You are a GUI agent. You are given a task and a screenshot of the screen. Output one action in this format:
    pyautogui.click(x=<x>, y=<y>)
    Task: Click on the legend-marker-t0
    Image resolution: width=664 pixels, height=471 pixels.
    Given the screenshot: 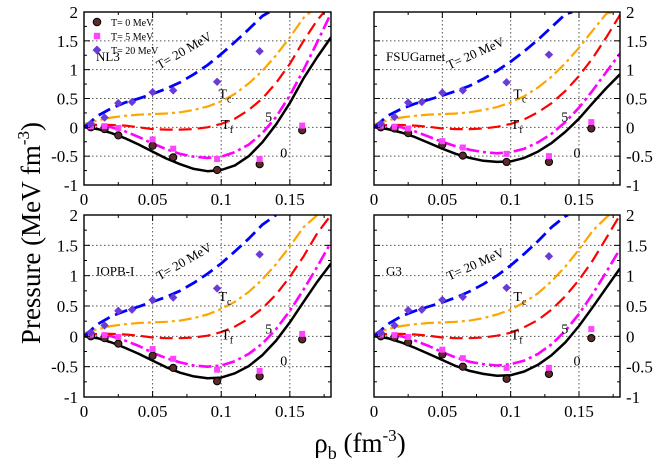 What is the action you would take?
    pyautogui.click(x=97, y=22)
    